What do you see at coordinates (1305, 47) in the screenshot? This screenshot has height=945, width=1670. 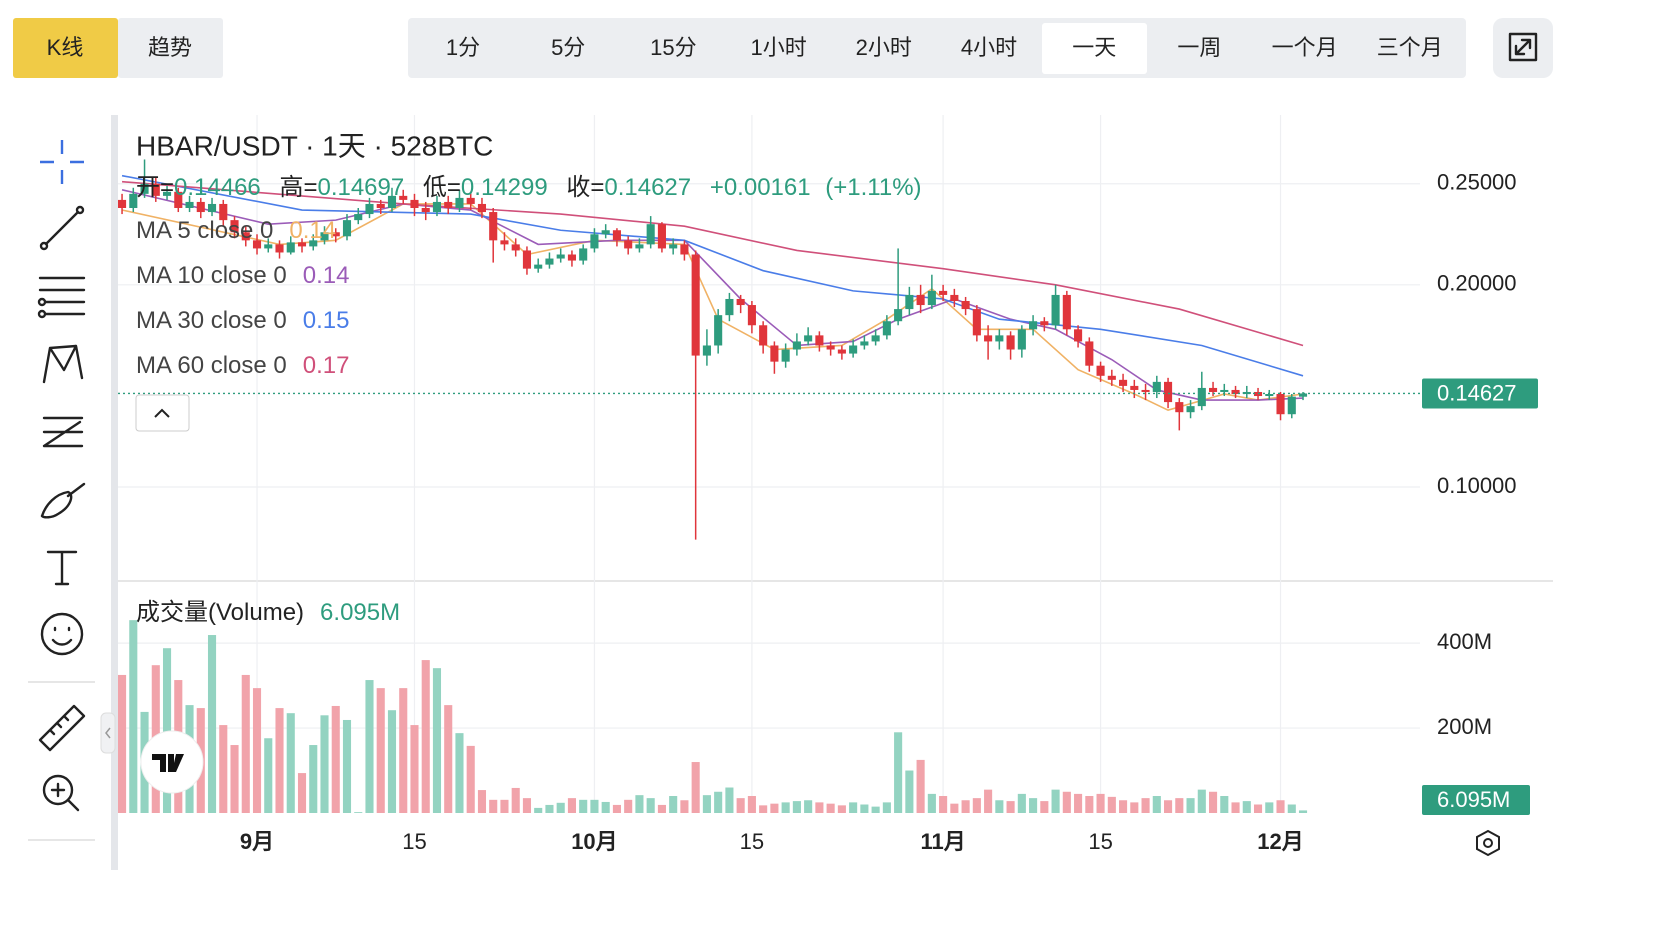 I see `interval-label: 一个月` at bounding box center [1305, 47].